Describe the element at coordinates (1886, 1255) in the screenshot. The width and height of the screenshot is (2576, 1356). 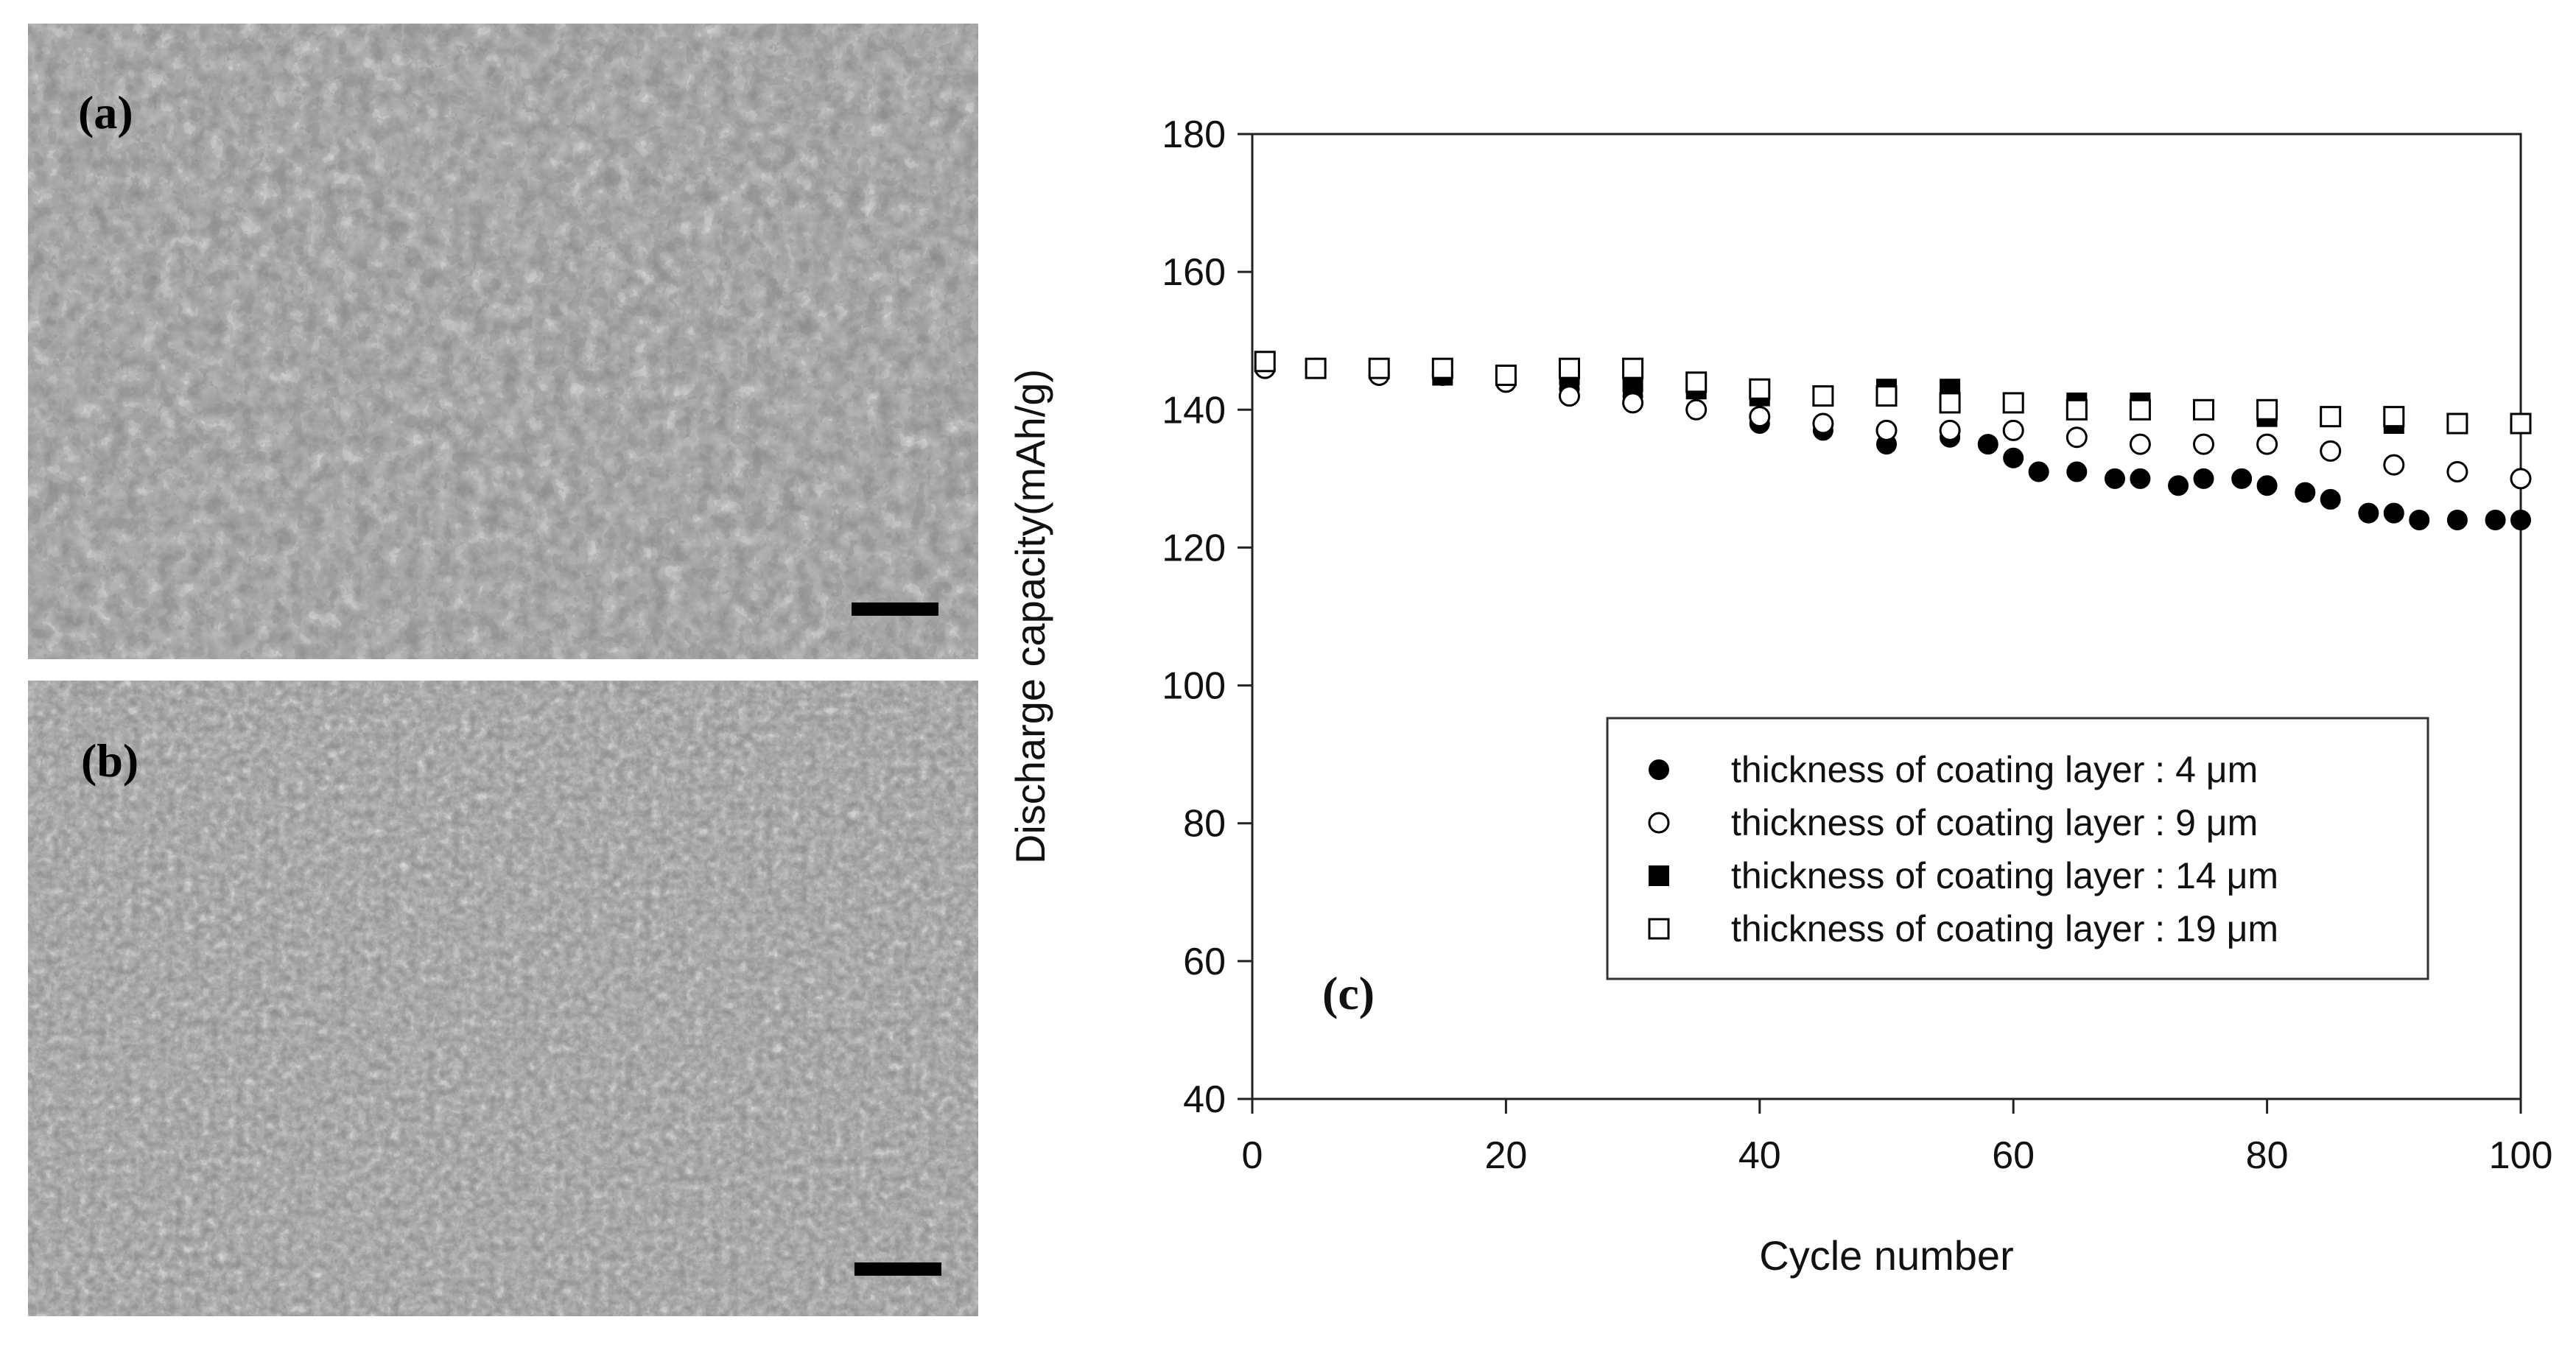
I see `x-axis-label: Cycle number` at that location.